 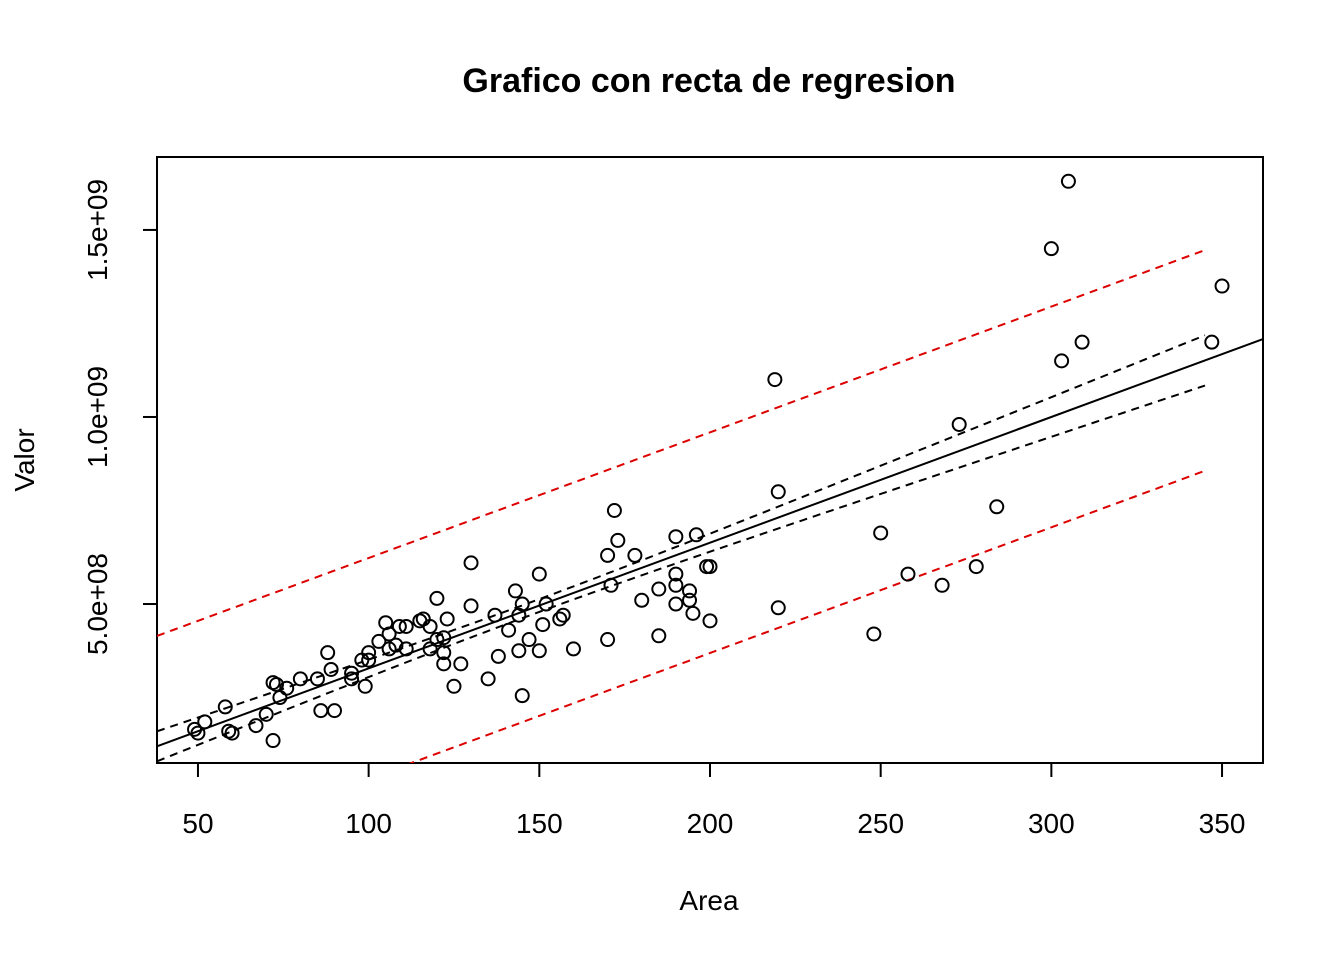 I want to click on x-tick-label: 150, so click(x=539, y=823).